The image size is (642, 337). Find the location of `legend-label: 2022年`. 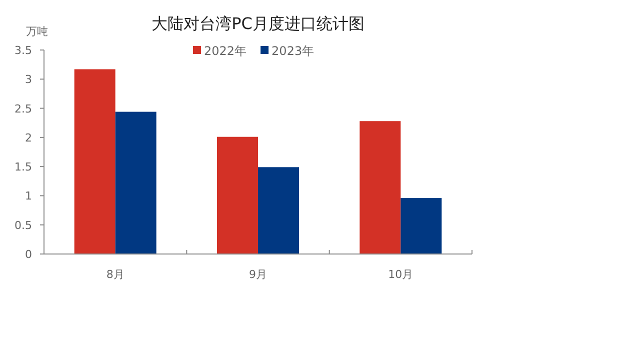

legend-label: 2022年 is located at coordinates (225, 51).